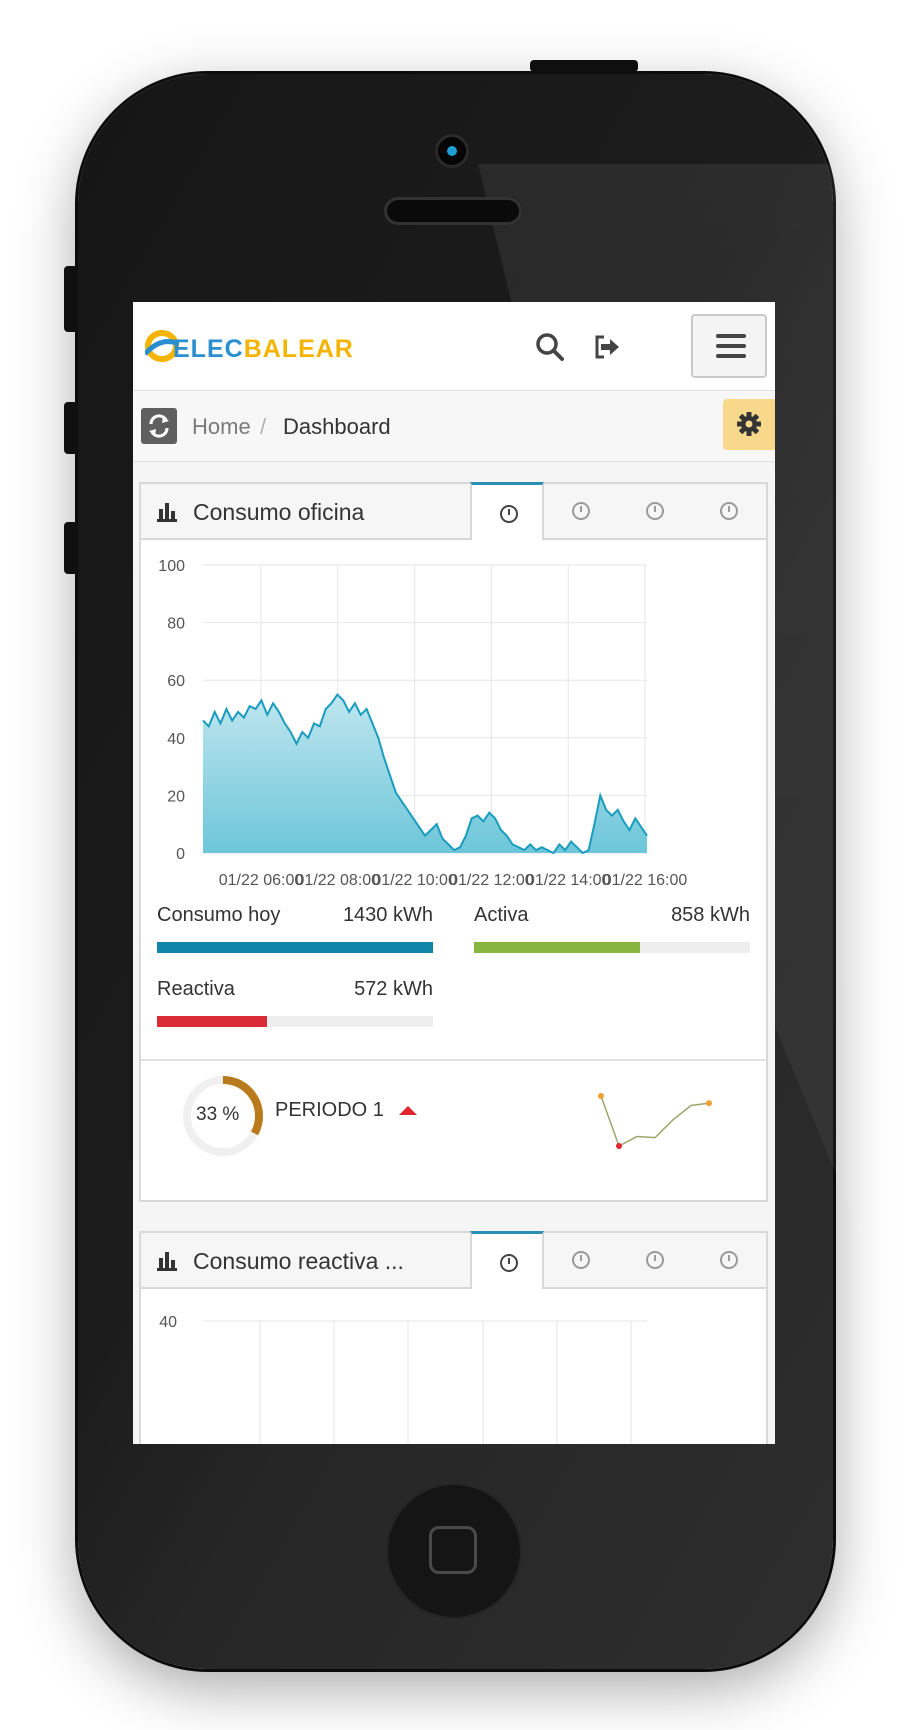  What do you see at coordinates (171, 566) in the screenshot?
I see `y-tick-label: 100` at bounding box center [171, 566].